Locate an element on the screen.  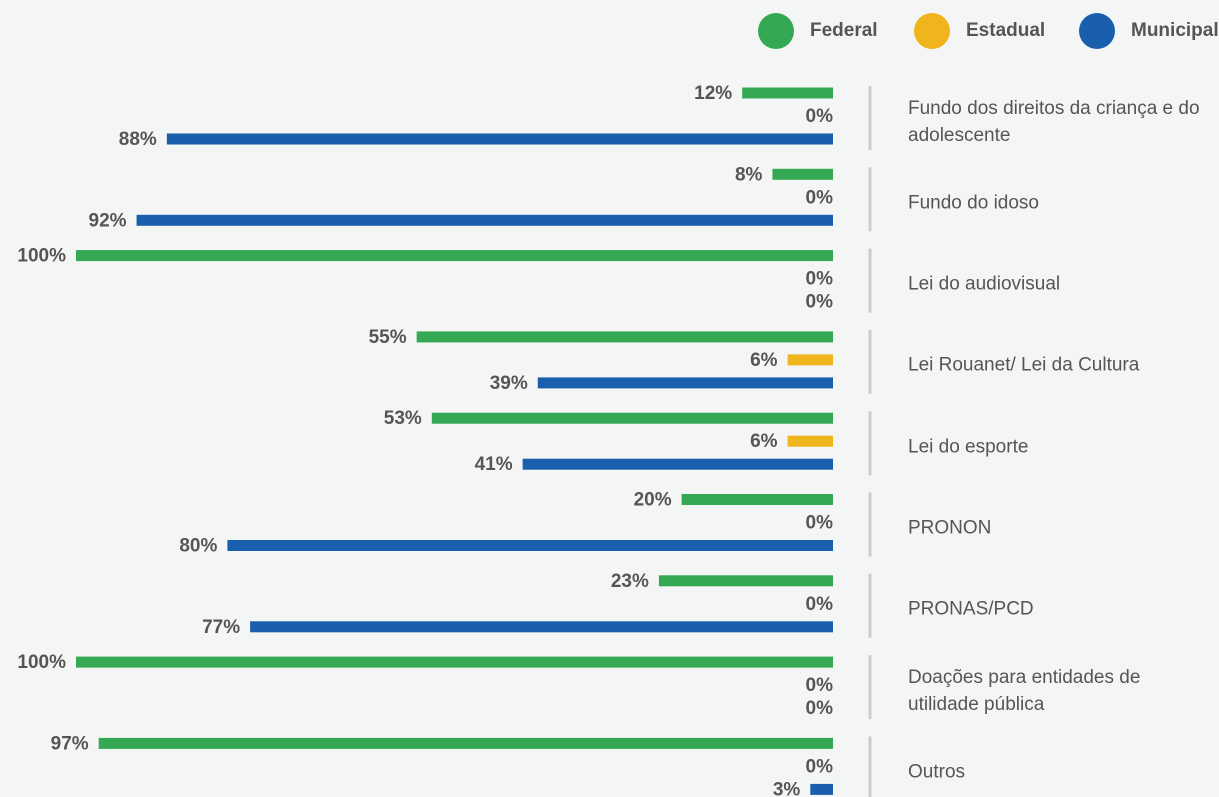
value-label: 77% is located at coordinates (221, 627).